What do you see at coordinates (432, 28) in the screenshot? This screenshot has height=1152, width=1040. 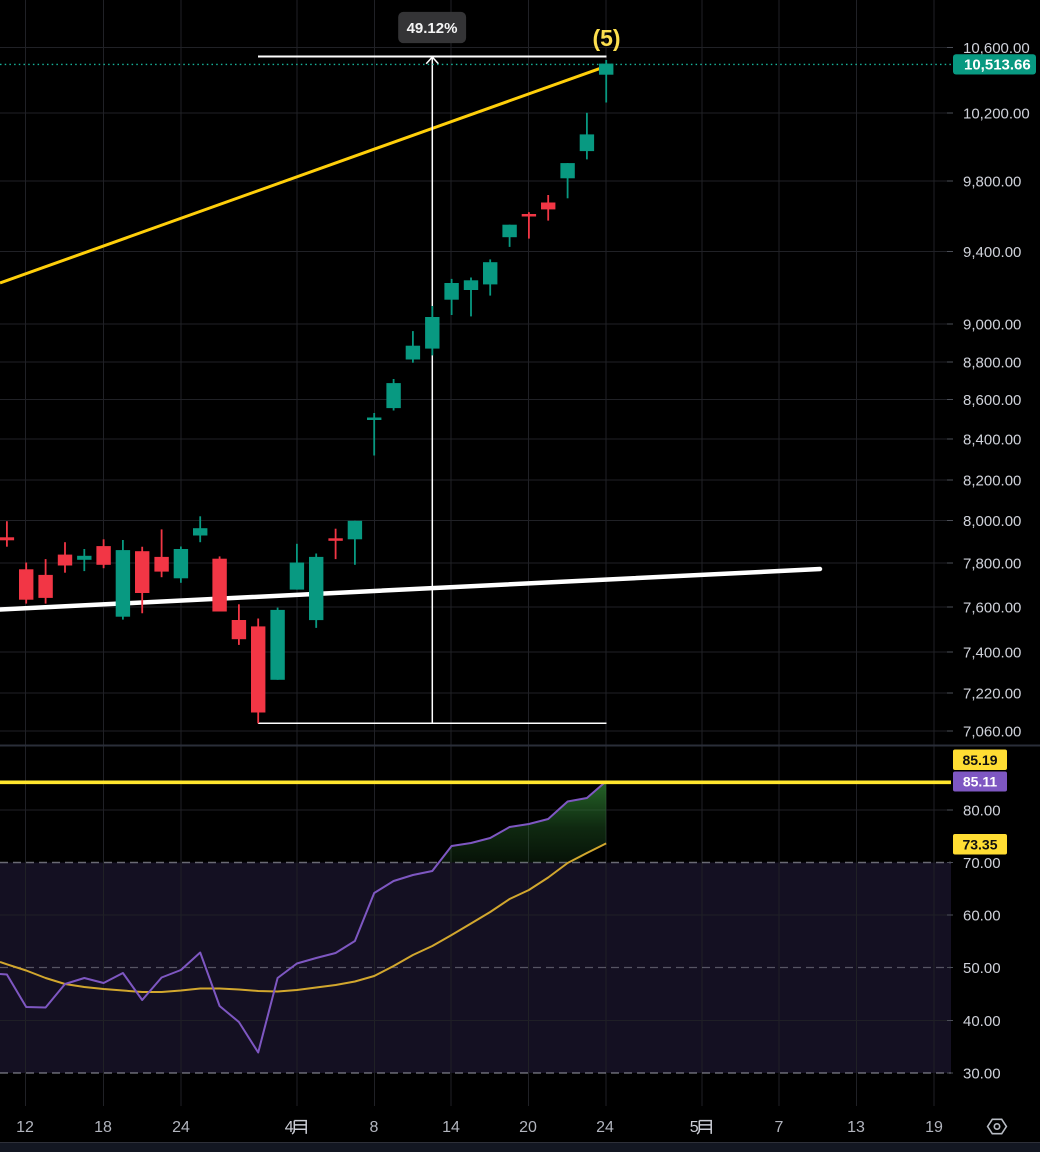 I see `svg-text: 49.12%` at bounding box center [432, 28].